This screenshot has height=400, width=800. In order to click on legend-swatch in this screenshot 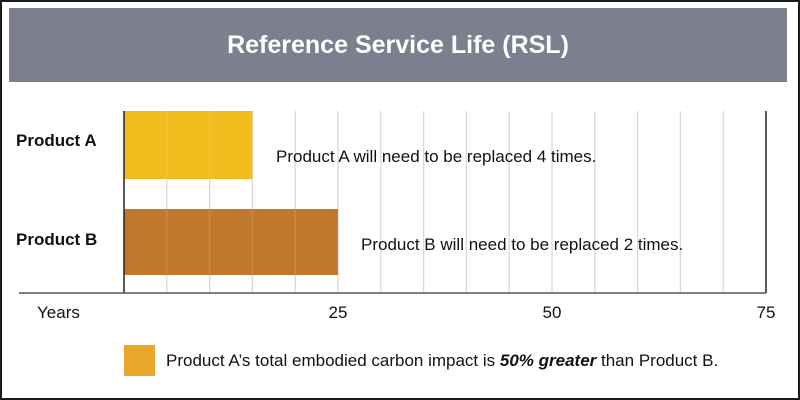, I will do `click(139, 360)`.